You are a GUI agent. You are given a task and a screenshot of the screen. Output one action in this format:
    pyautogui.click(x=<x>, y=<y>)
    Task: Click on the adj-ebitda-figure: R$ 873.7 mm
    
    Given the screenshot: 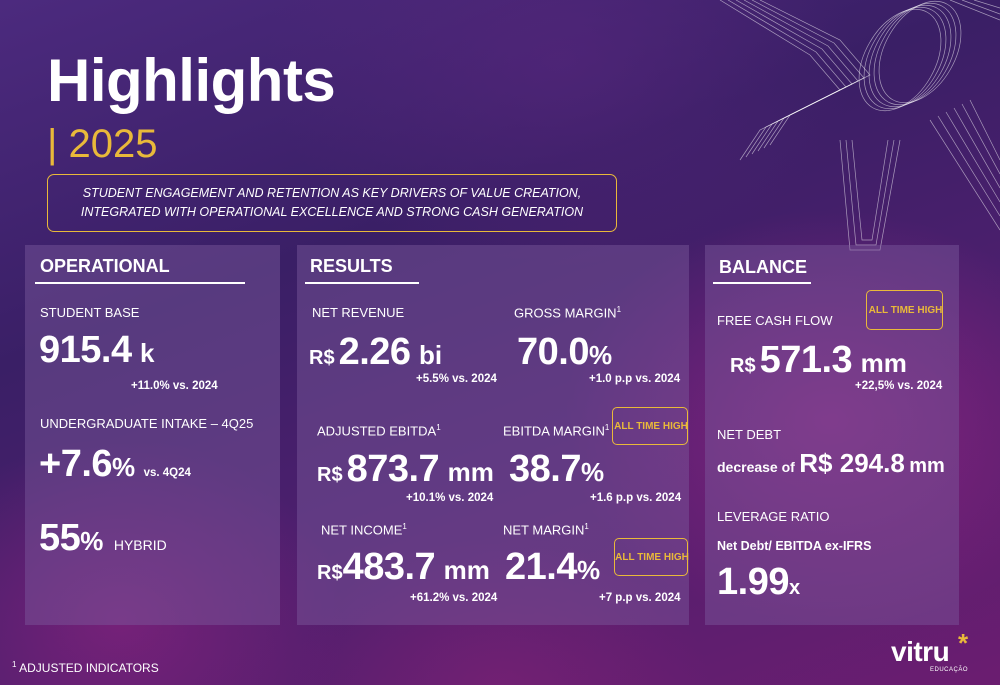 What is the action you would take?
    pyautogui.click(x=405, y=469)
    